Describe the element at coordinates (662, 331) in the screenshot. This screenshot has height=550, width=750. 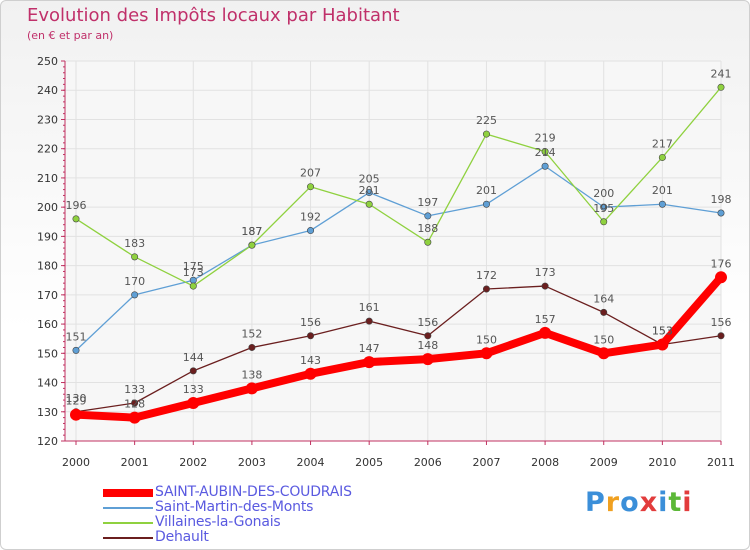
I see `data-label: 153` at that location.